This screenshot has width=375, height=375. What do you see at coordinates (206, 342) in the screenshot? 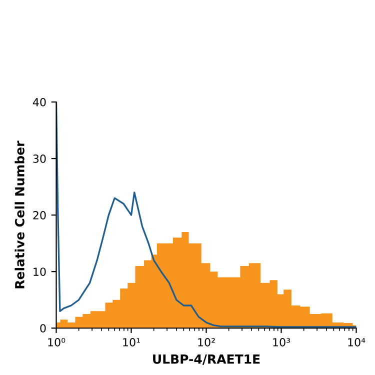
I see `x-tick-label: 10²` at bounding box center [206, 342].